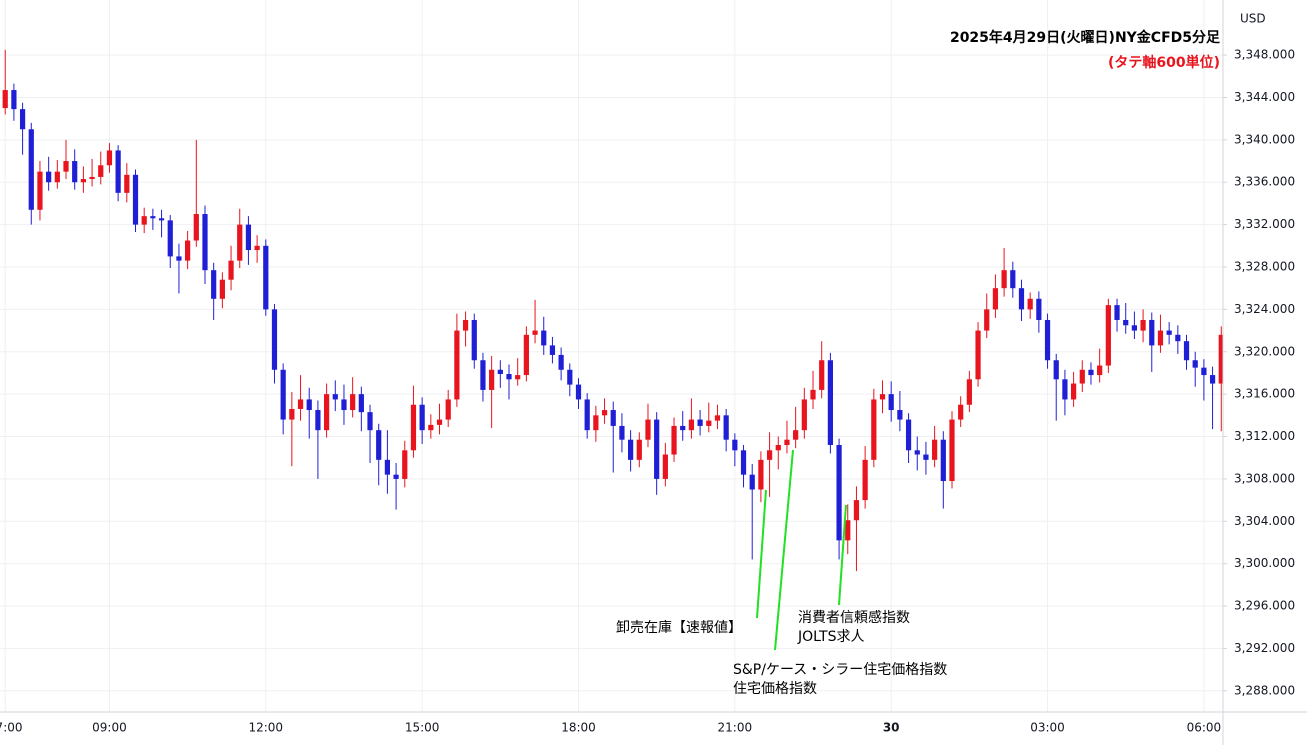  I want to click on y-tick-label: 3,308.000, so click(1264, 478).